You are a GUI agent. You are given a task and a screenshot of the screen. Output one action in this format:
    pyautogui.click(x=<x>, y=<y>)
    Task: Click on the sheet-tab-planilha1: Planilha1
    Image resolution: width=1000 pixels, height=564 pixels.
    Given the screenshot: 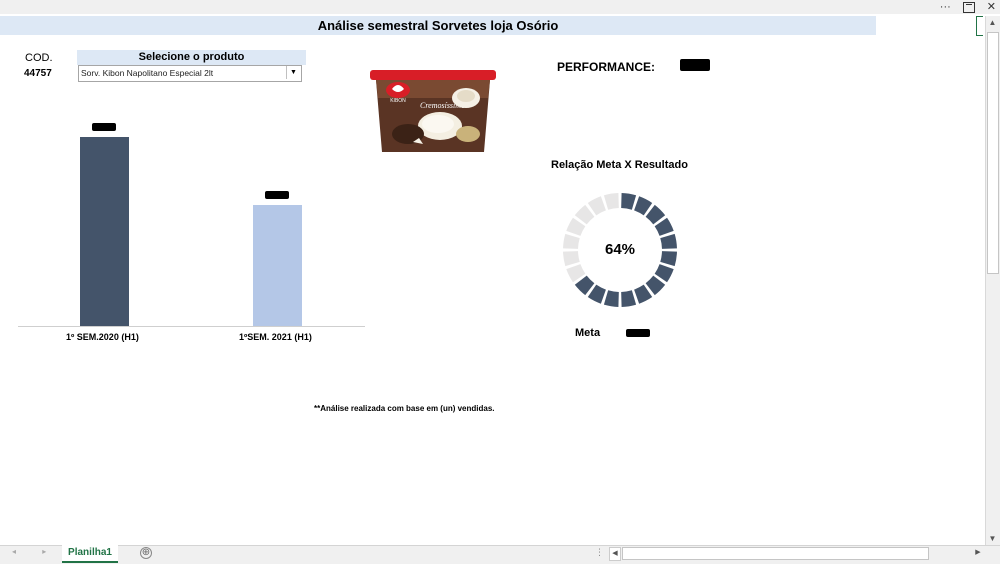 What is the action you would take?
    pyautogui.click(x=90, y=554)
    